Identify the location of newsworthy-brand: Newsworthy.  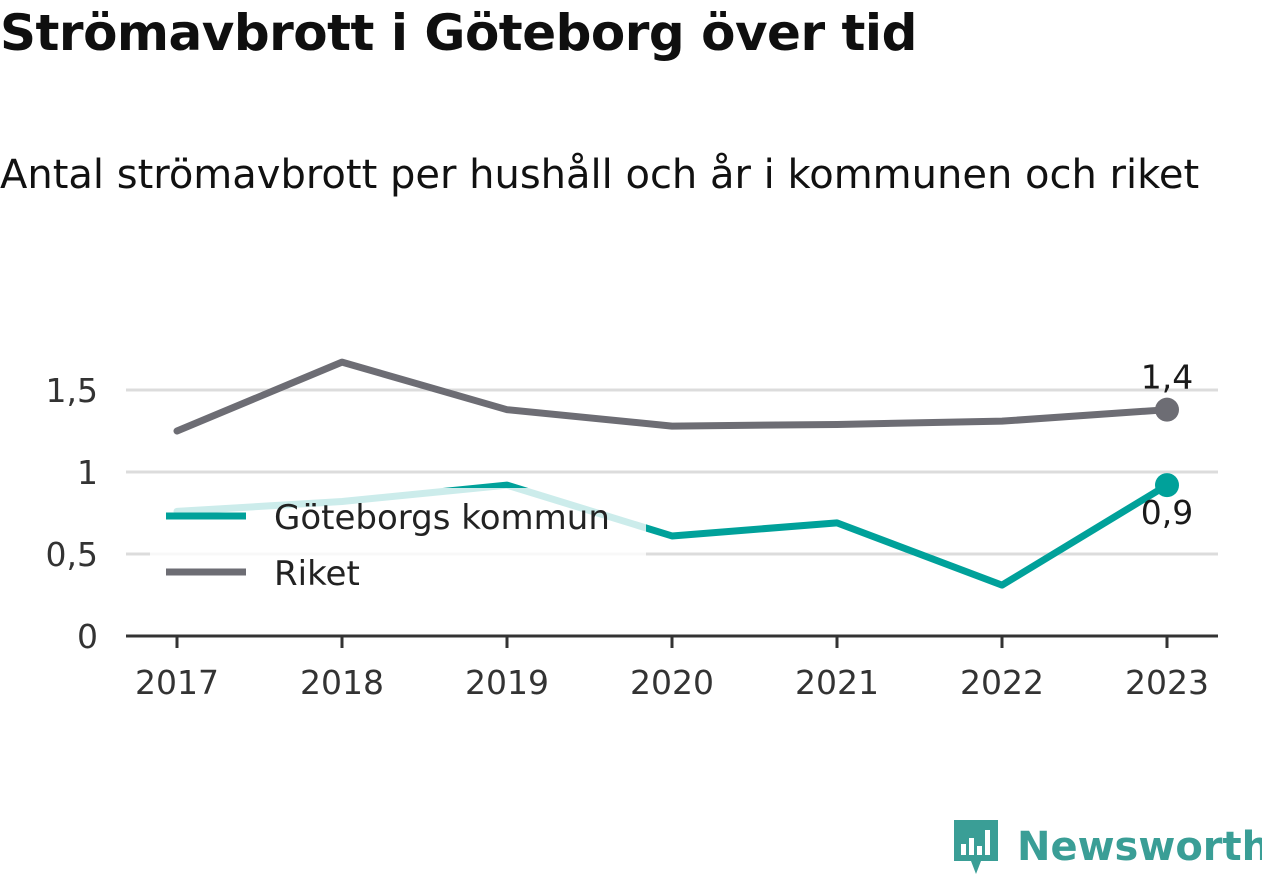
(1106, 847).